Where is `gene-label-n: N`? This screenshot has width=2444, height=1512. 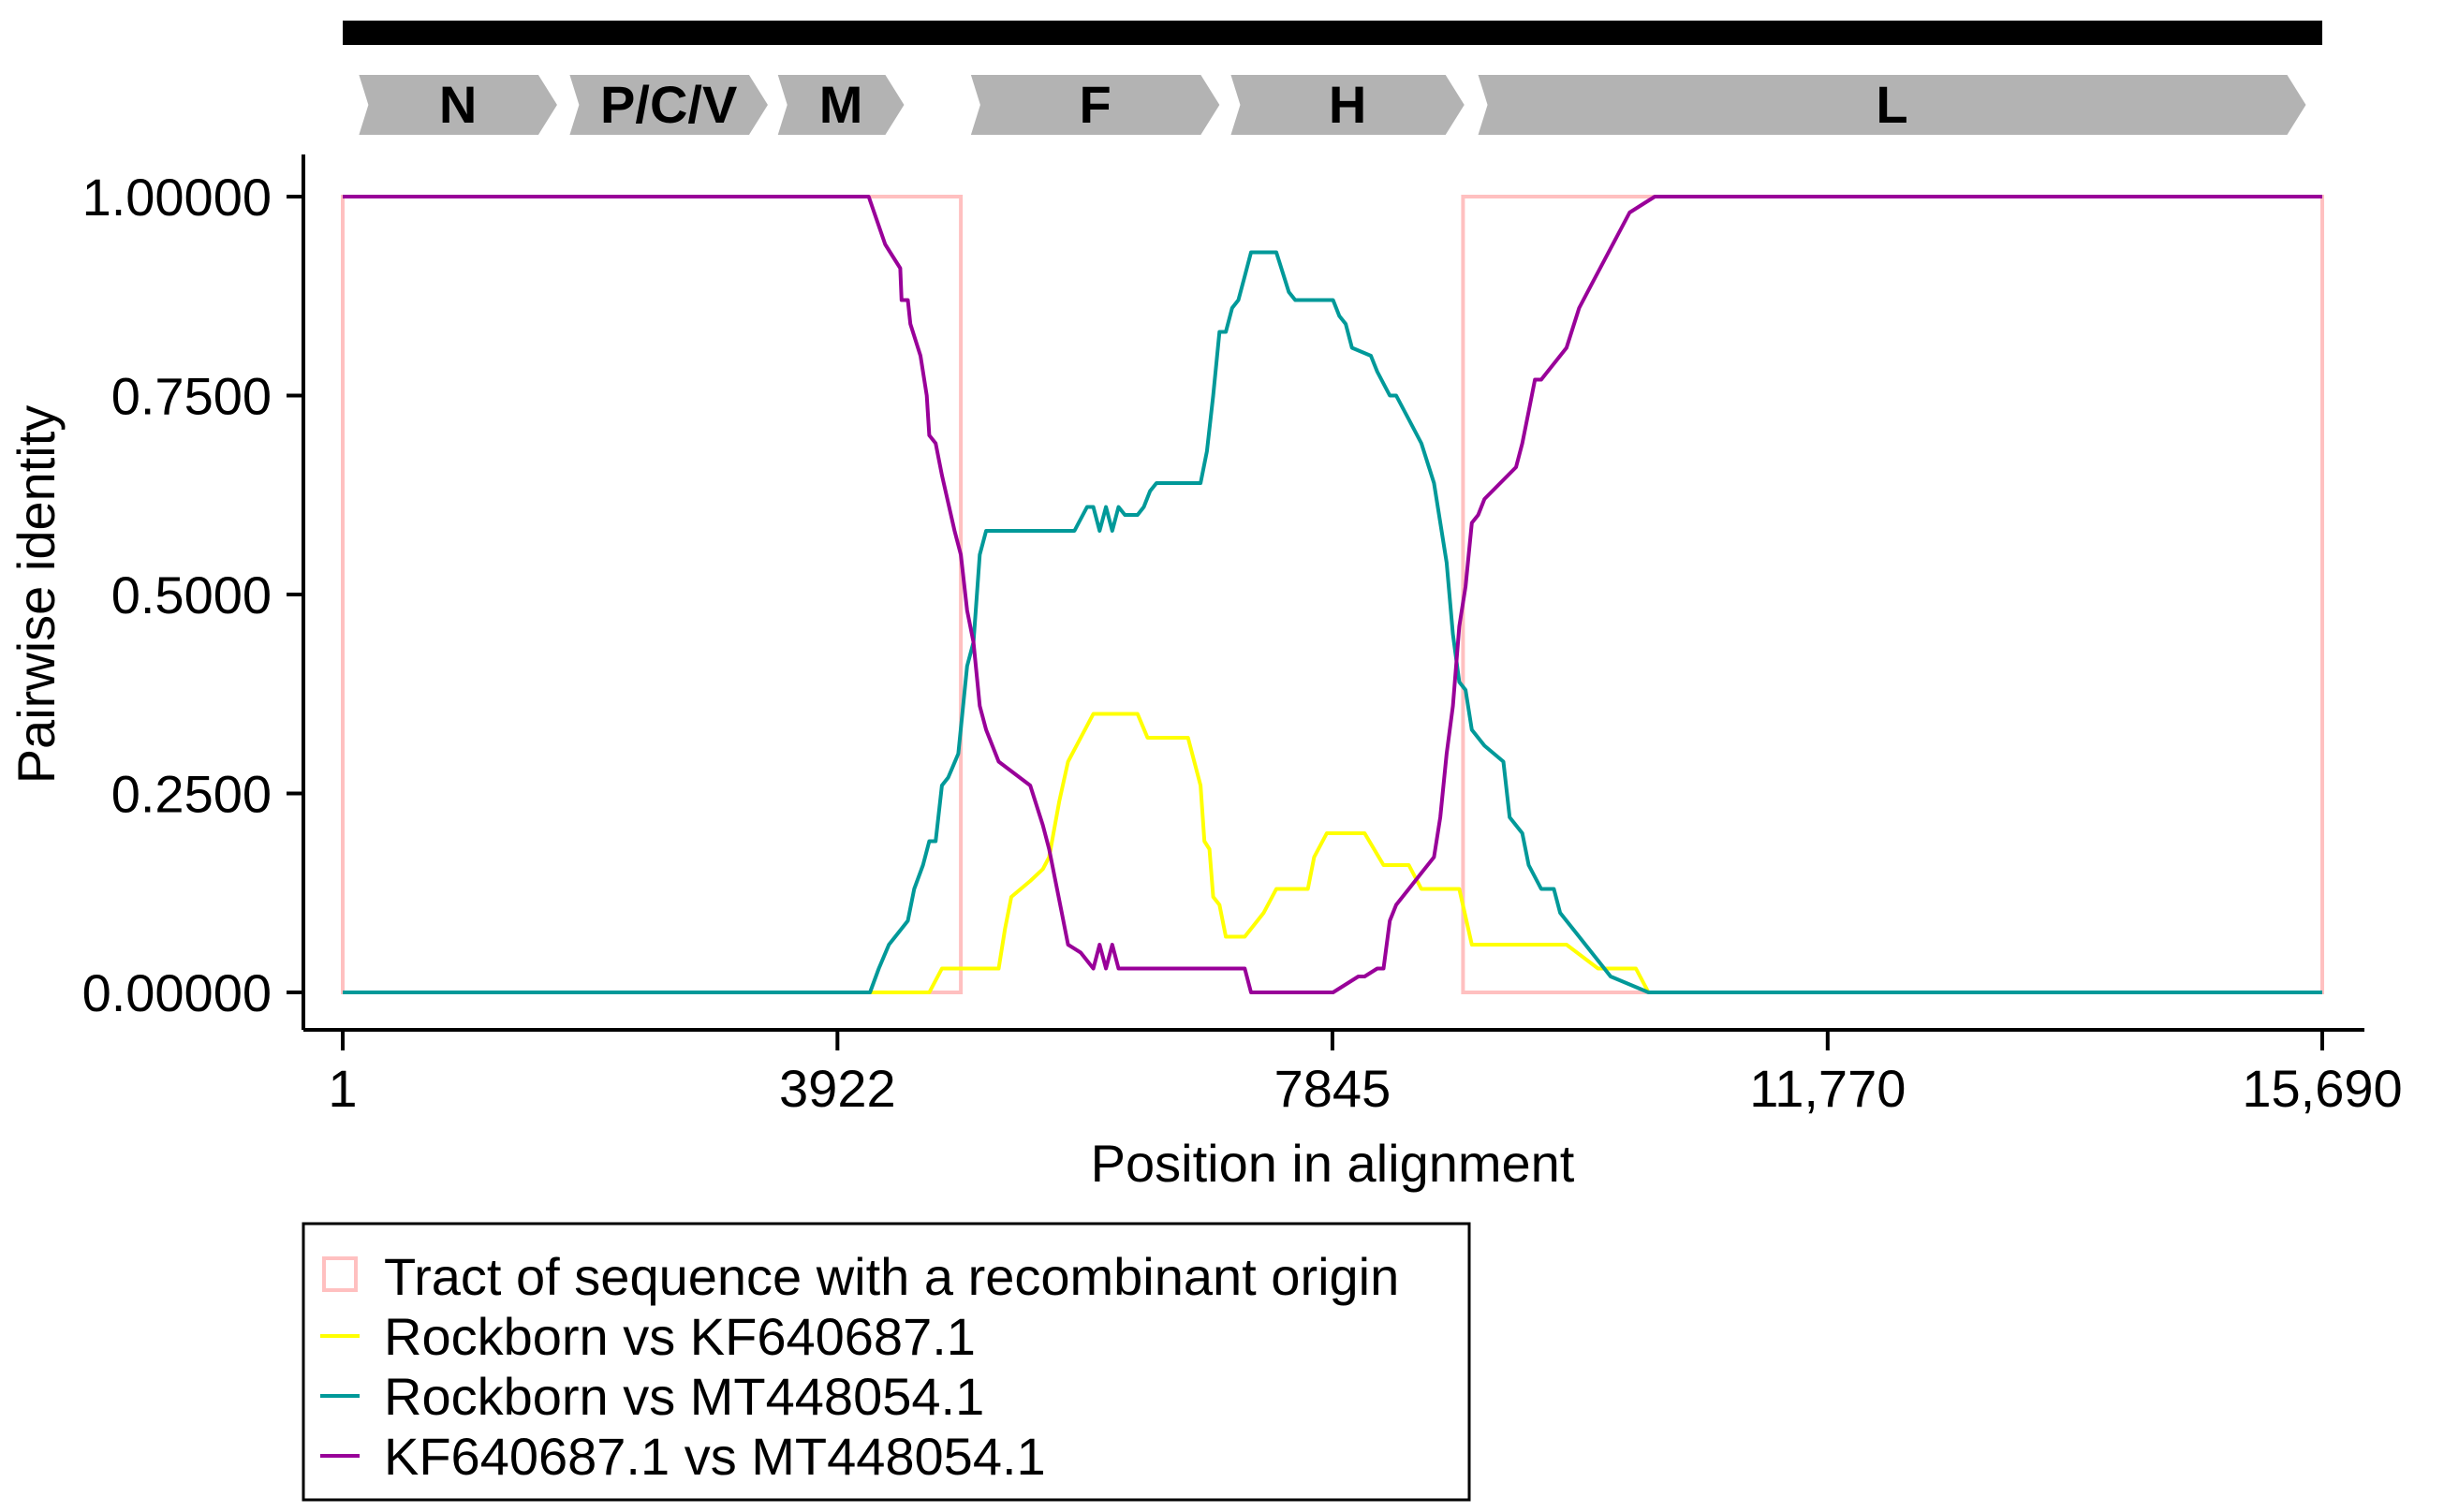 gene-label-n: N is located at coordinates (458, 104).